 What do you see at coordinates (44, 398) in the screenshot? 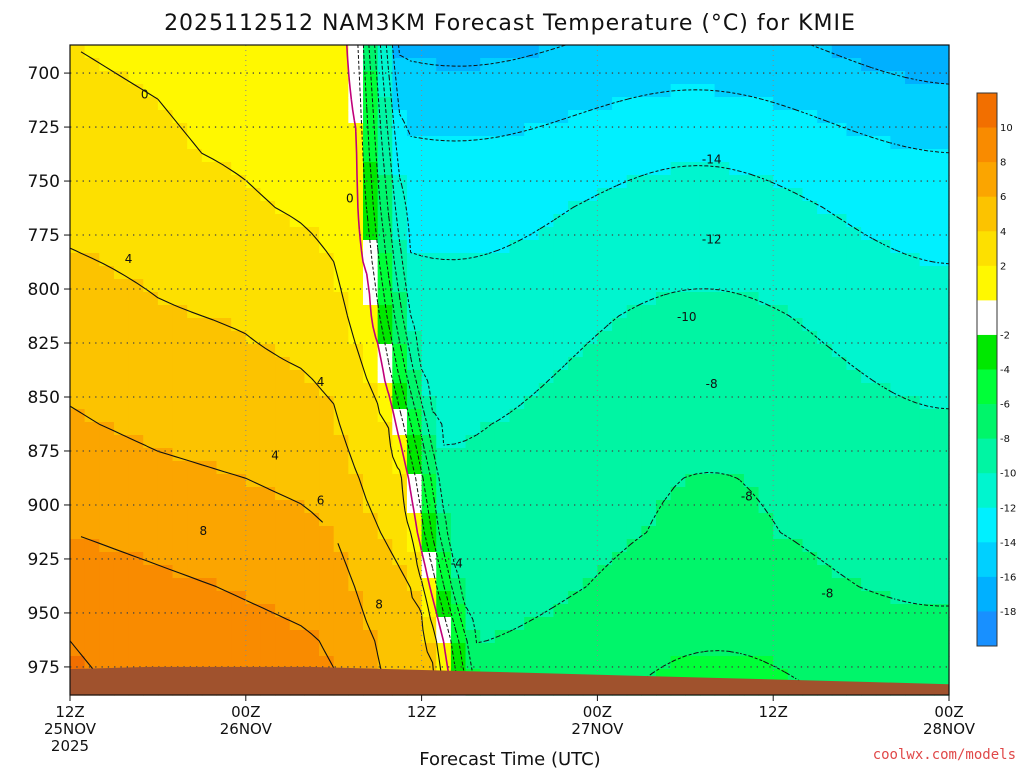
I see `y-tick-label: 850` at bounding box center [44, 398].